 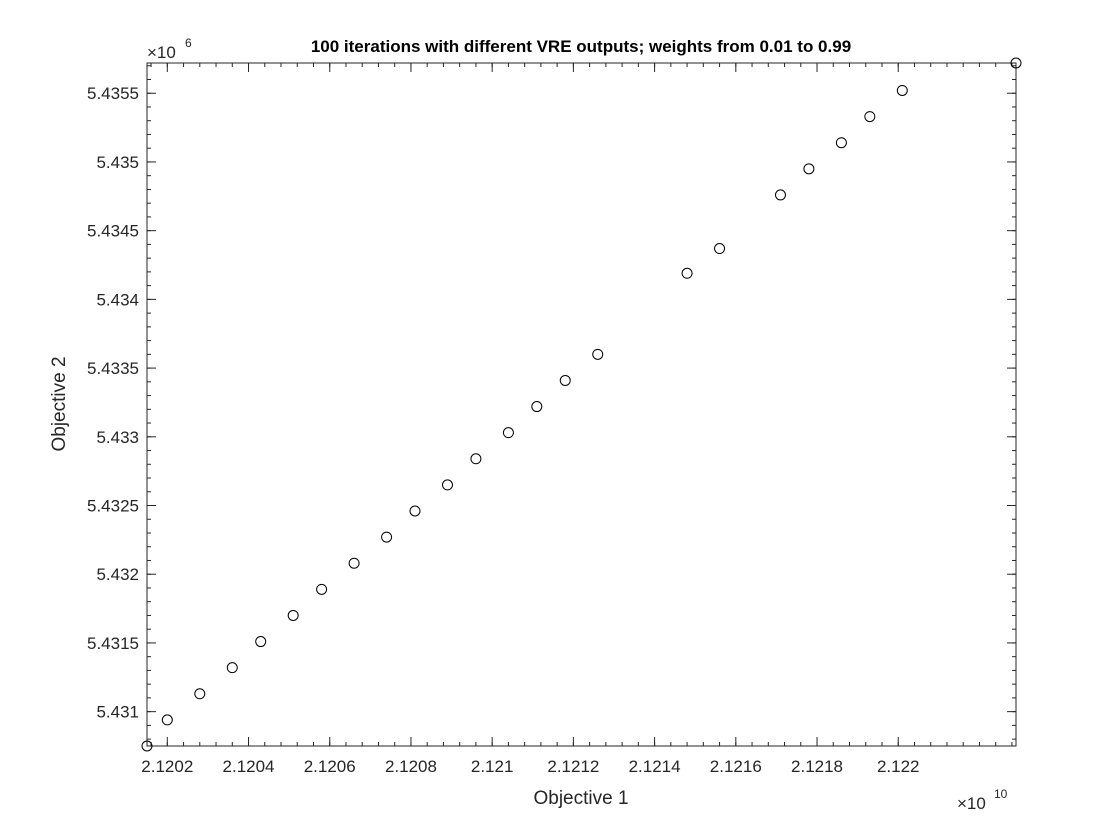 I want to click on x-tick-label: 2.121, so click(x=492, y=766).